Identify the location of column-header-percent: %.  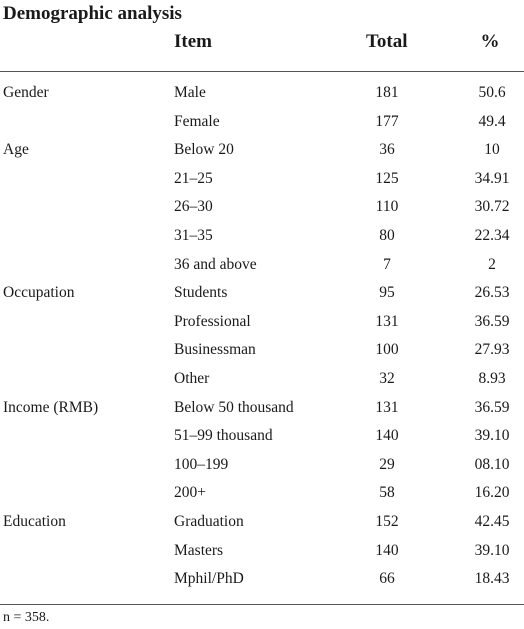
(490, 41).